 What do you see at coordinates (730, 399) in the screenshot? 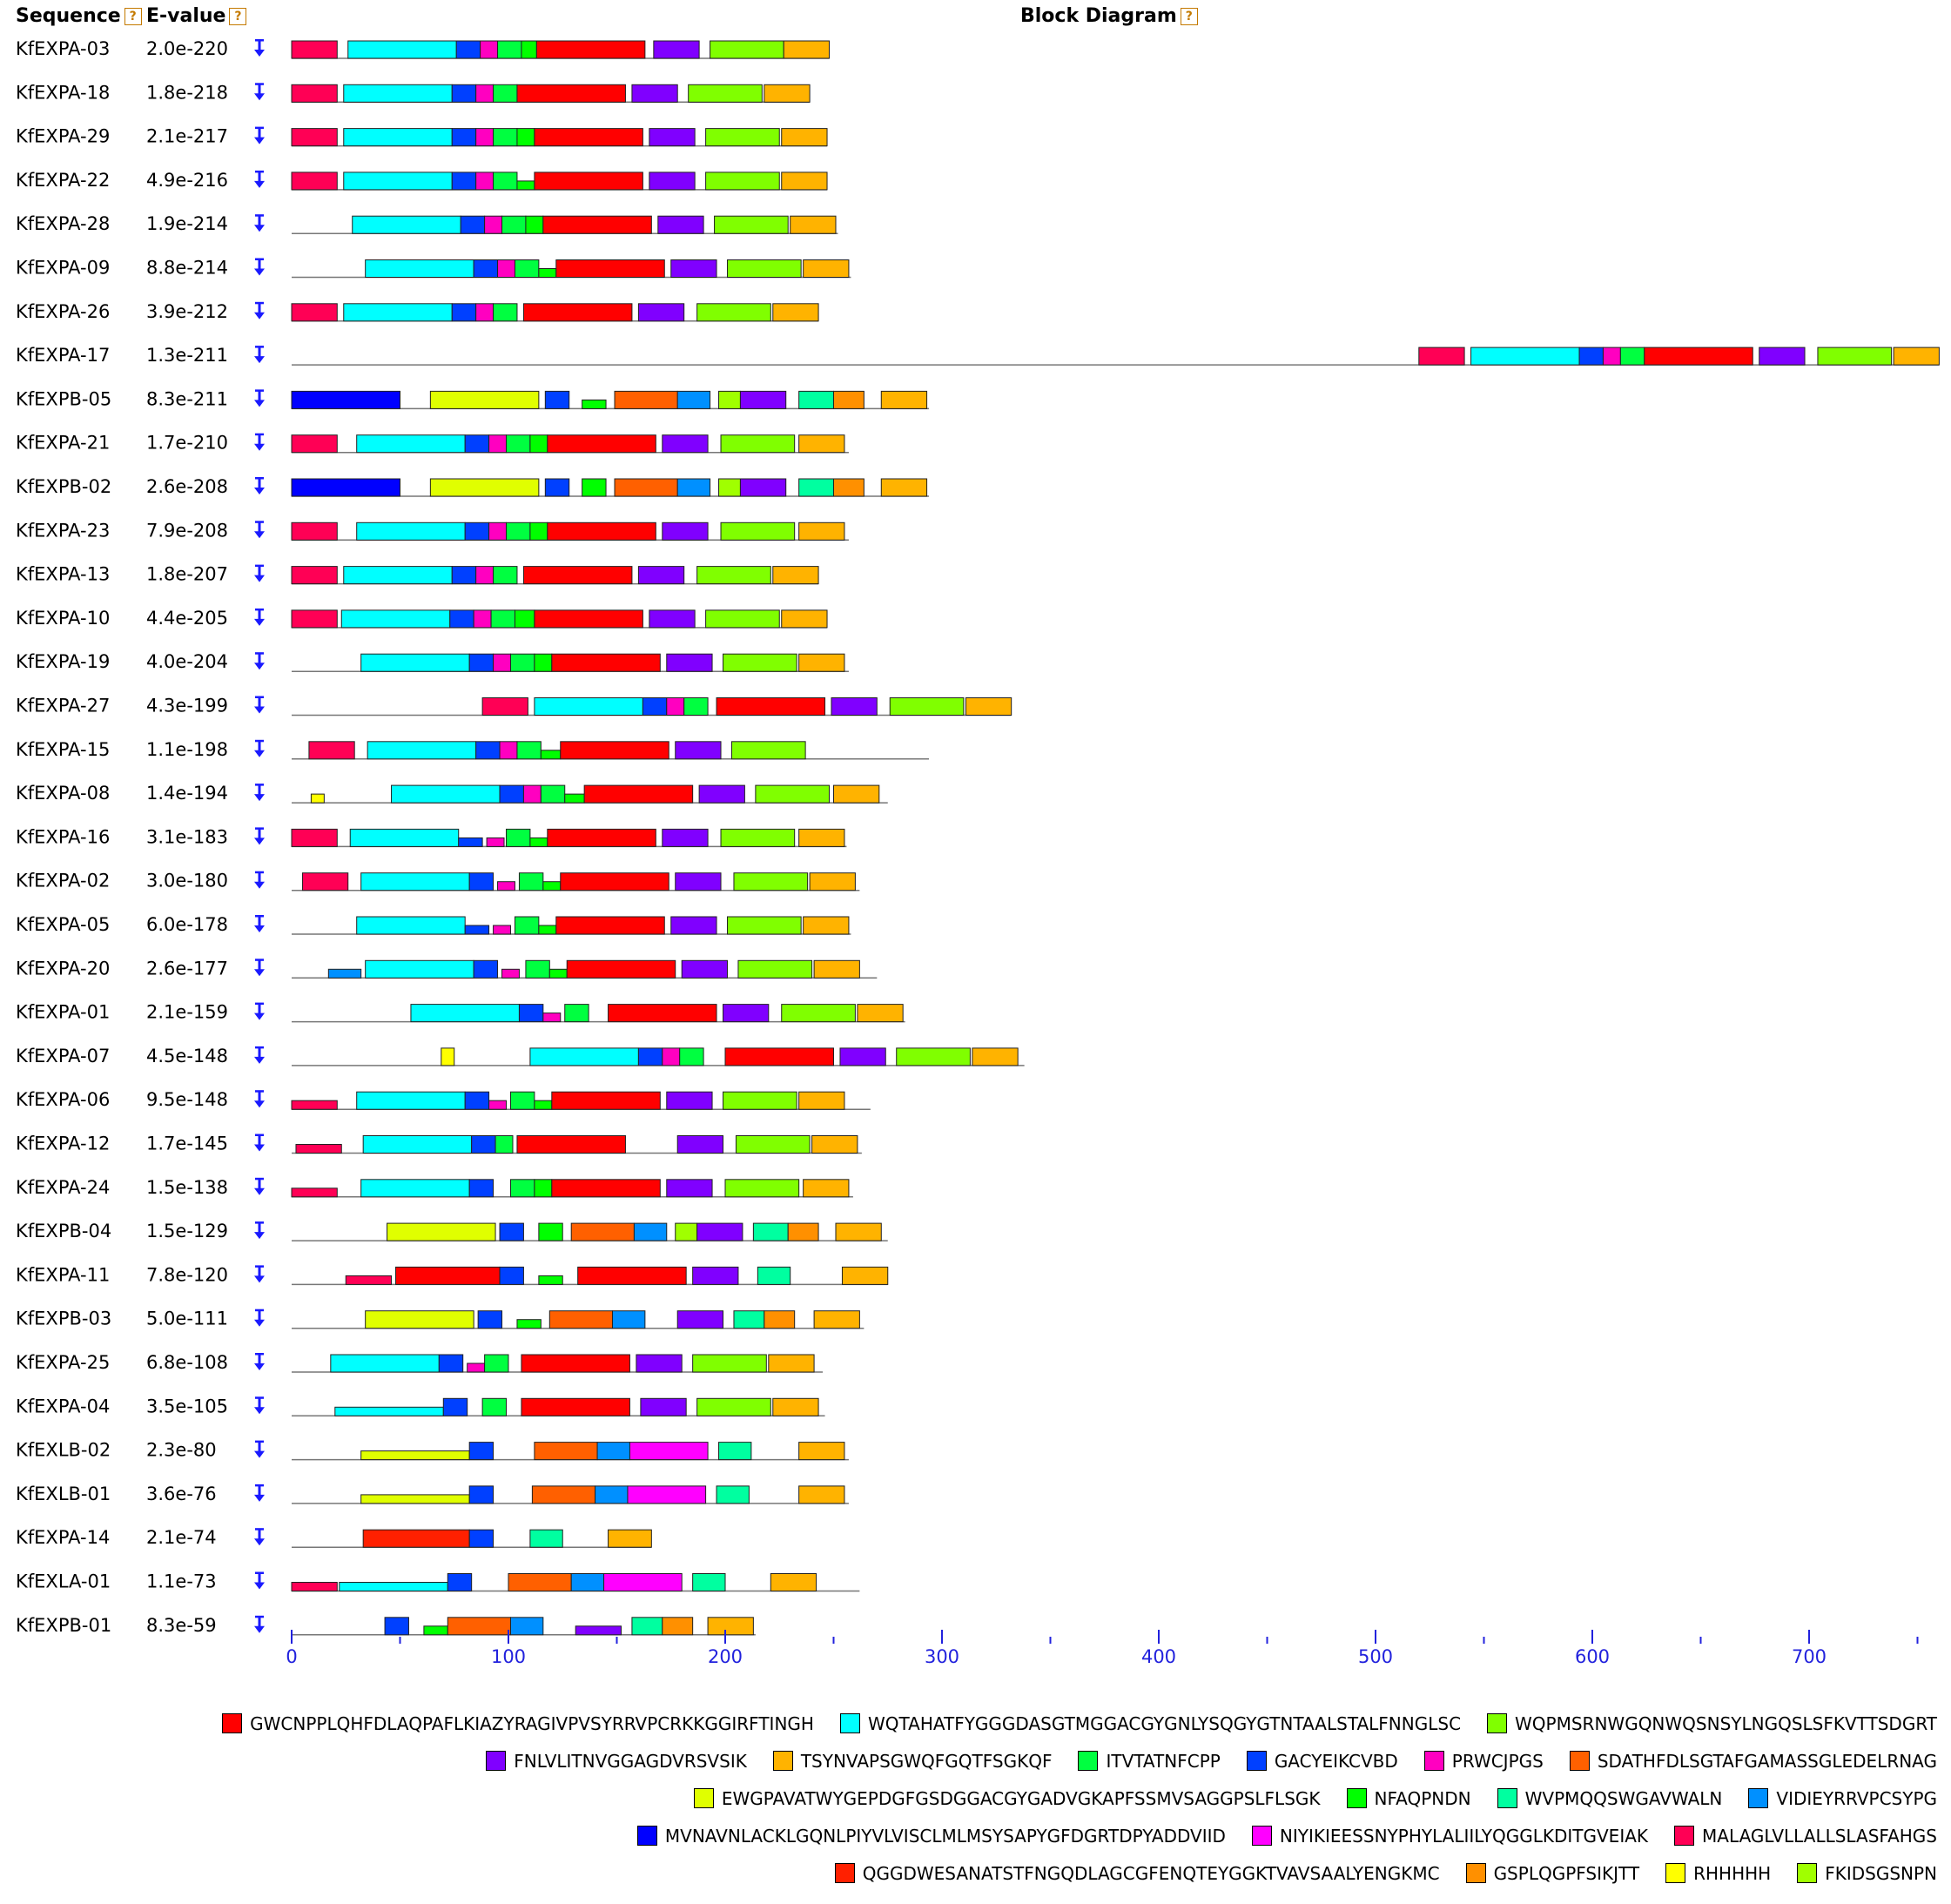
I see `motif-block-m20` at bounding box center [730, 399].